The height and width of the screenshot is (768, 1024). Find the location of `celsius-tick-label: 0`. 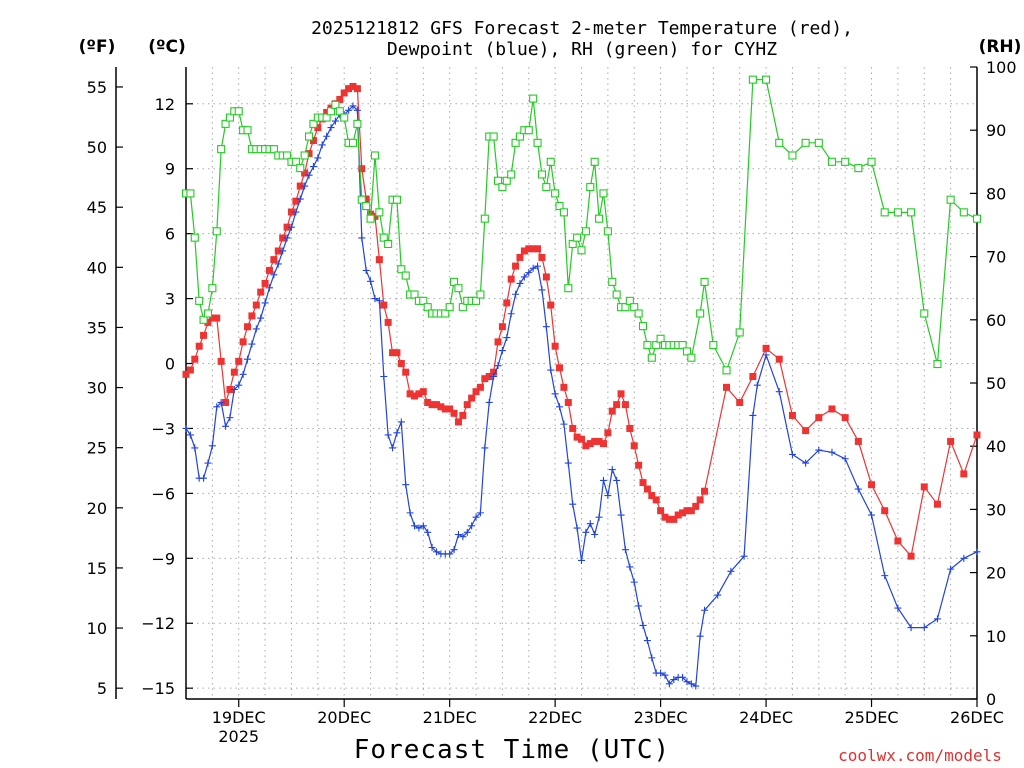

celsius-tick-label: 0 is located at coordinates (170, 364).